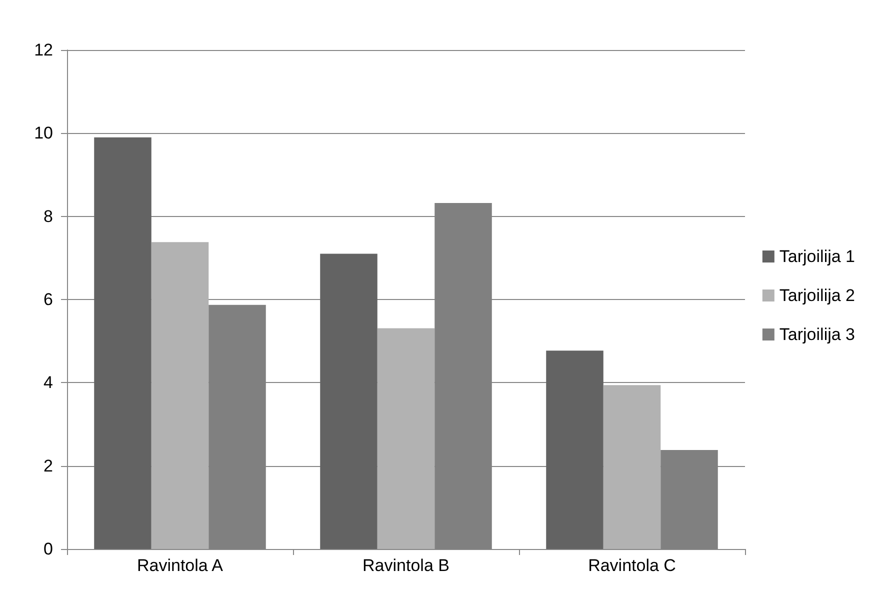 The image size is (870, 591). Describe the element at coordinates (48, 549) in the screenshot. I see `y-tick-label: 0` at that location.